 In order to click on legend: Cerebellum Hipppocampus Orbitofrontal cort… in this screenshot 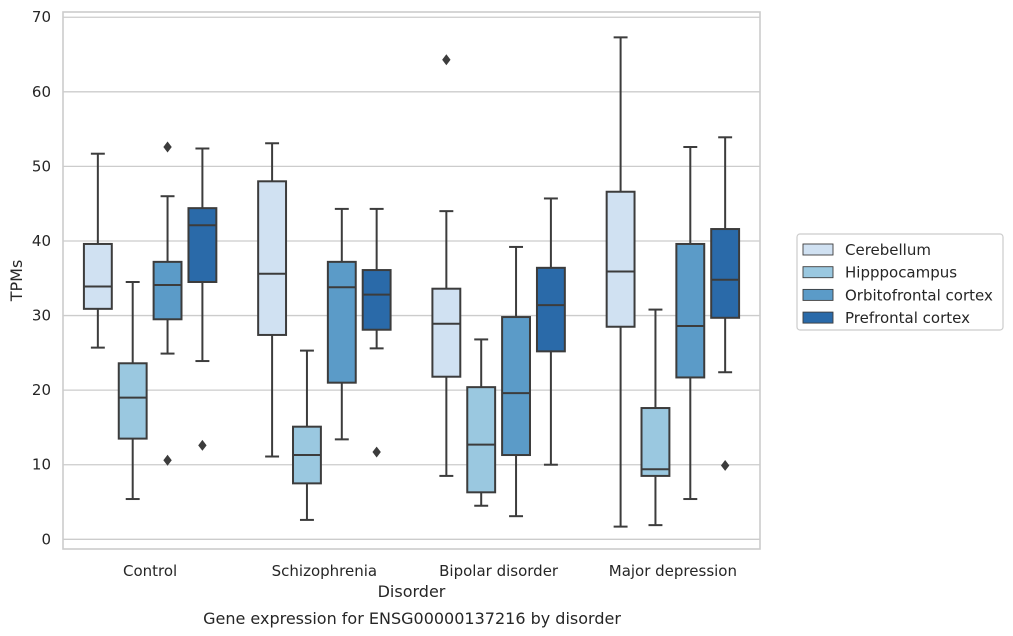, I will do `click(900, 282)`.